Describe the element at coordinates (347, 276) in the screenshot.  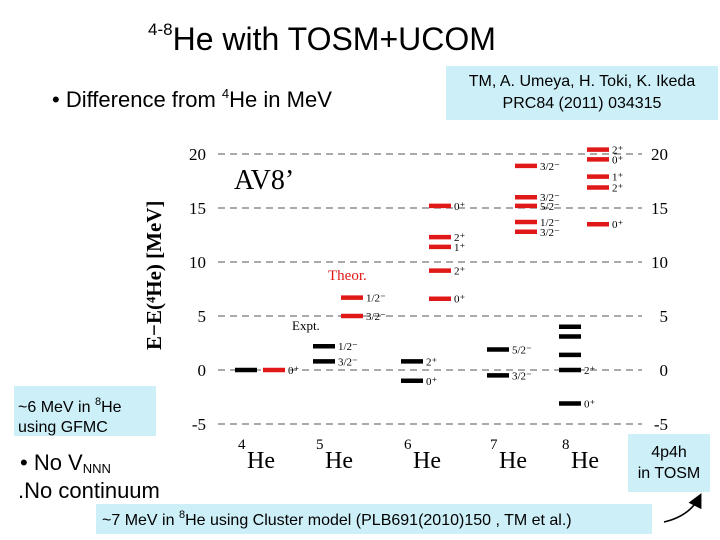
I see `theory-label: Theor.` at that location.